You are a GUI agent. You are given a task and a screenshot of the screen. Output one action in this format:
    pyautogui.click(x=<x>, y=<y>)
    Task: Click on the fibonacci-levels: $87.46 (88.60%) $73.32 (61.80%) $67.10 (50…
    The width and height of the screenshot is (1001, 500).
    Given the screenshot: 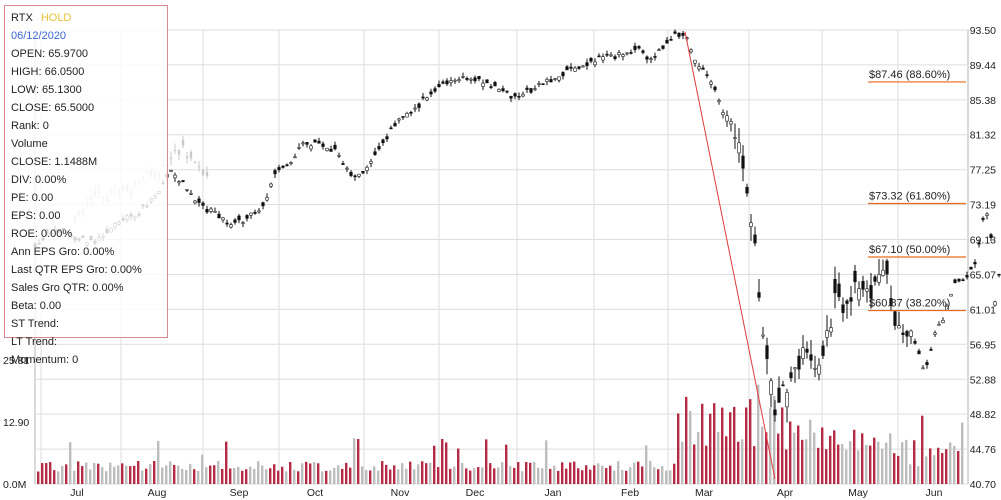 What is the action you would take?
    pyautogui.click(x=917, y=190)
    